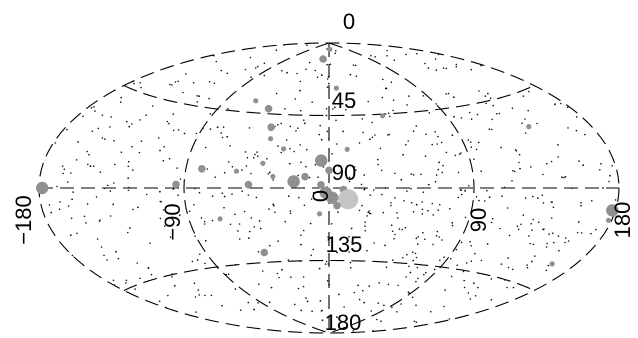 The height and width of the screenshot is (338, 638). I want to click on lon-tick-label: −180, so click(23, 220).